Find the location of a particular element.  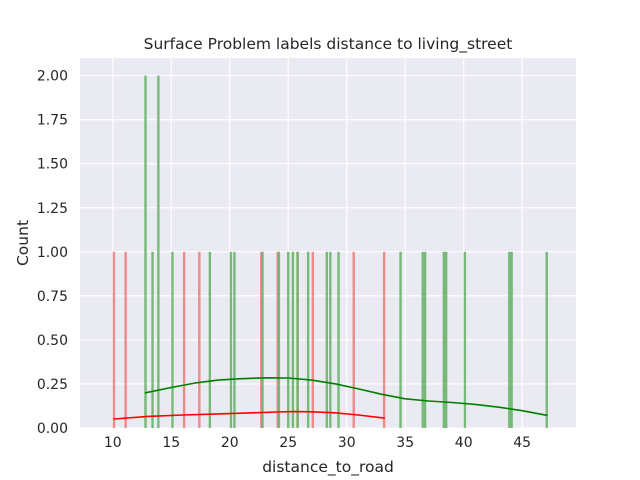

x-axis-label: distance_to_road is located at coordinates (328, 467).